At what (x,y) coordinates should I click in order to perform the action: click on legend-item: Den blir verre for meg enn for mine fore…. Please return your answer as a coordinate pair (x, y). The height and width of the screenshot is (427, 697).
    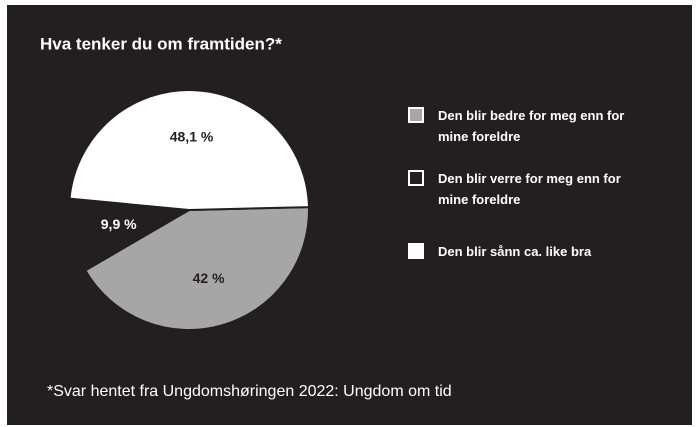
    Looking at the image, I should click on (533, 189).